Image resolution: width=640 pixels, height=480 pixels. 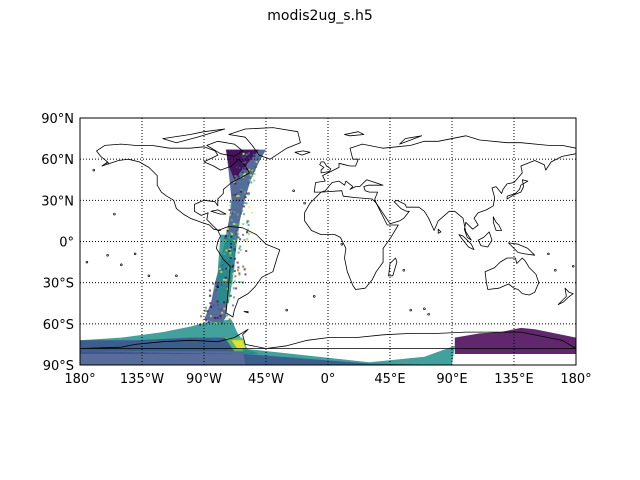 I want to click on lon-label: 135°E, so click(x=514, y=379).